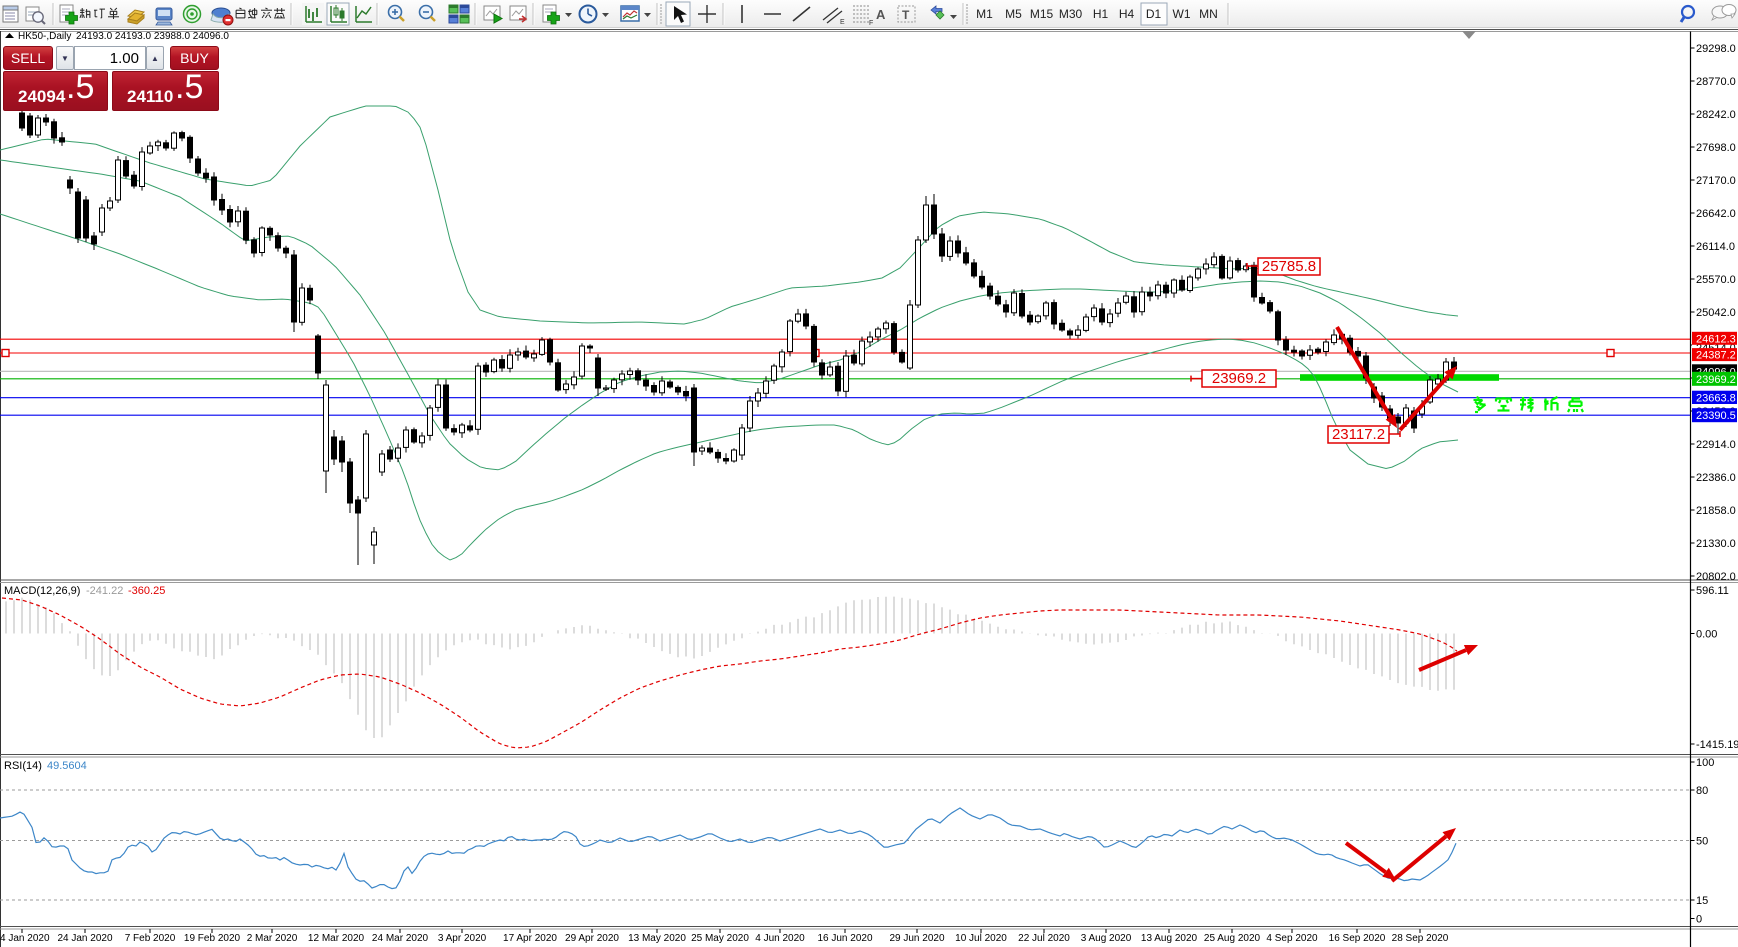 The width and height of the screenshot is (1738, 947). I want to click on svg-text: 22386.0, so click(1716, 478).